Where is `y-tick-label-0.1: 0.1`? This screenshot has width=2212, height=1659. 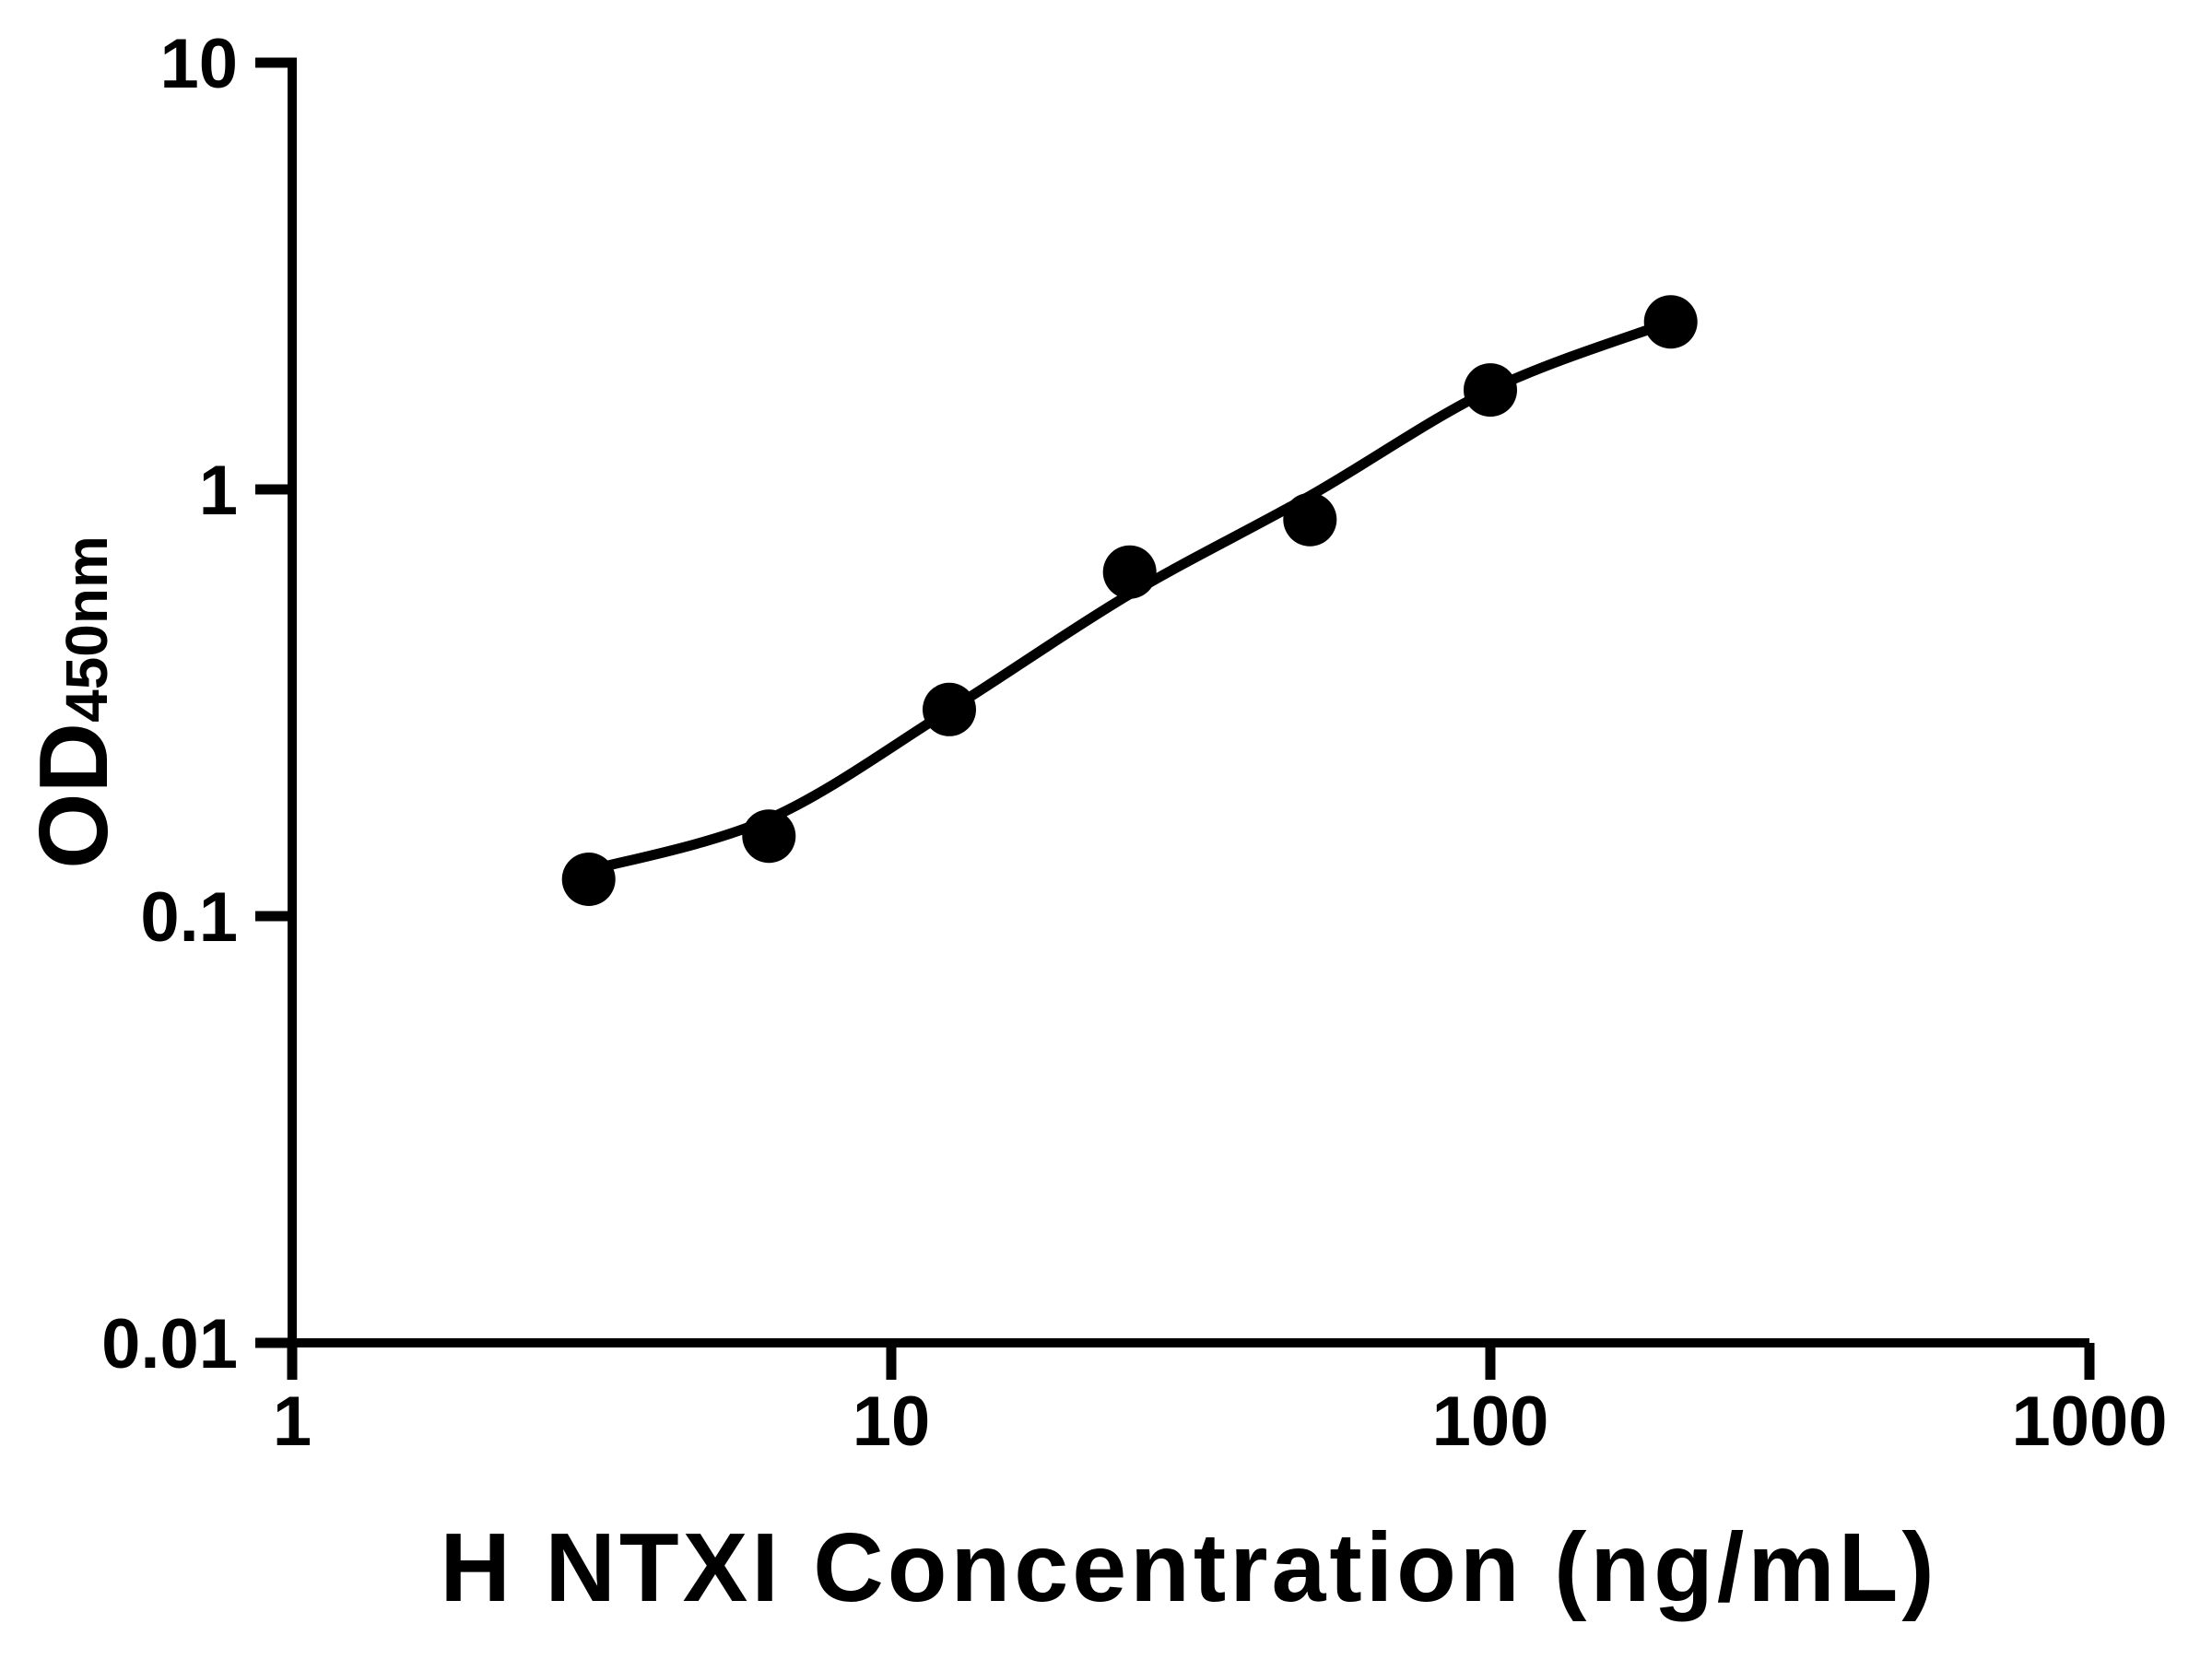
y-tick-label-0.1: 0.1 is located at coordinates (189, 917).